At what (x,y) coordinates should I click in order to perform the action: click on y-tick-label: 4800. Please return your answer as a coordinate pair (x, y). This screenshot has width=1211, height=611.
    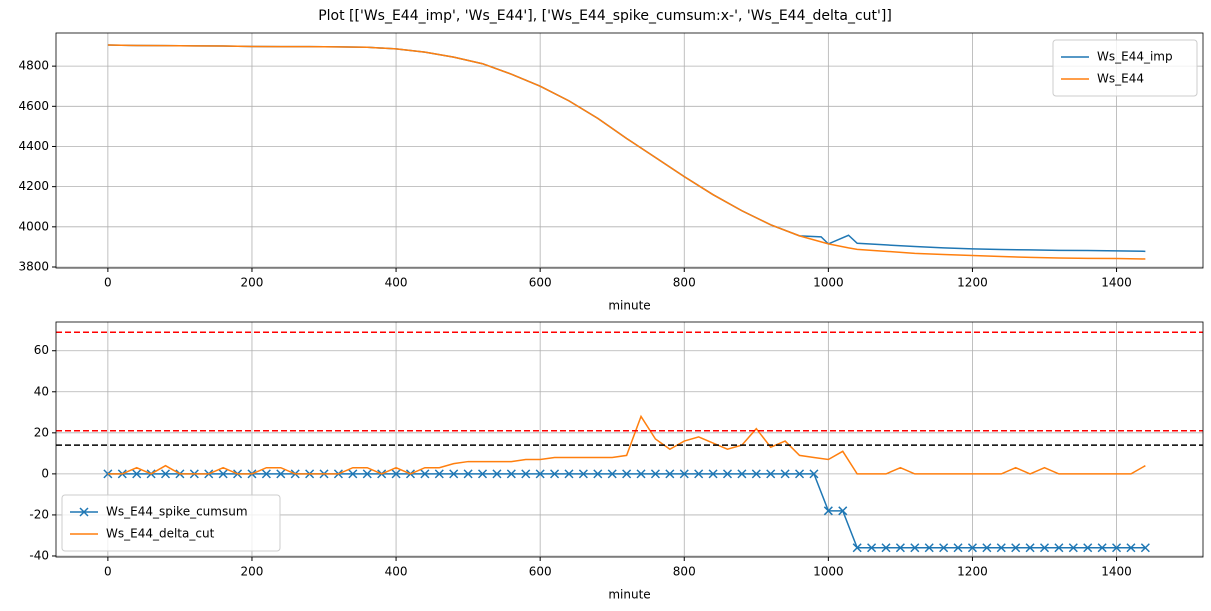
    Looking at the image, I should click on (33, 66).